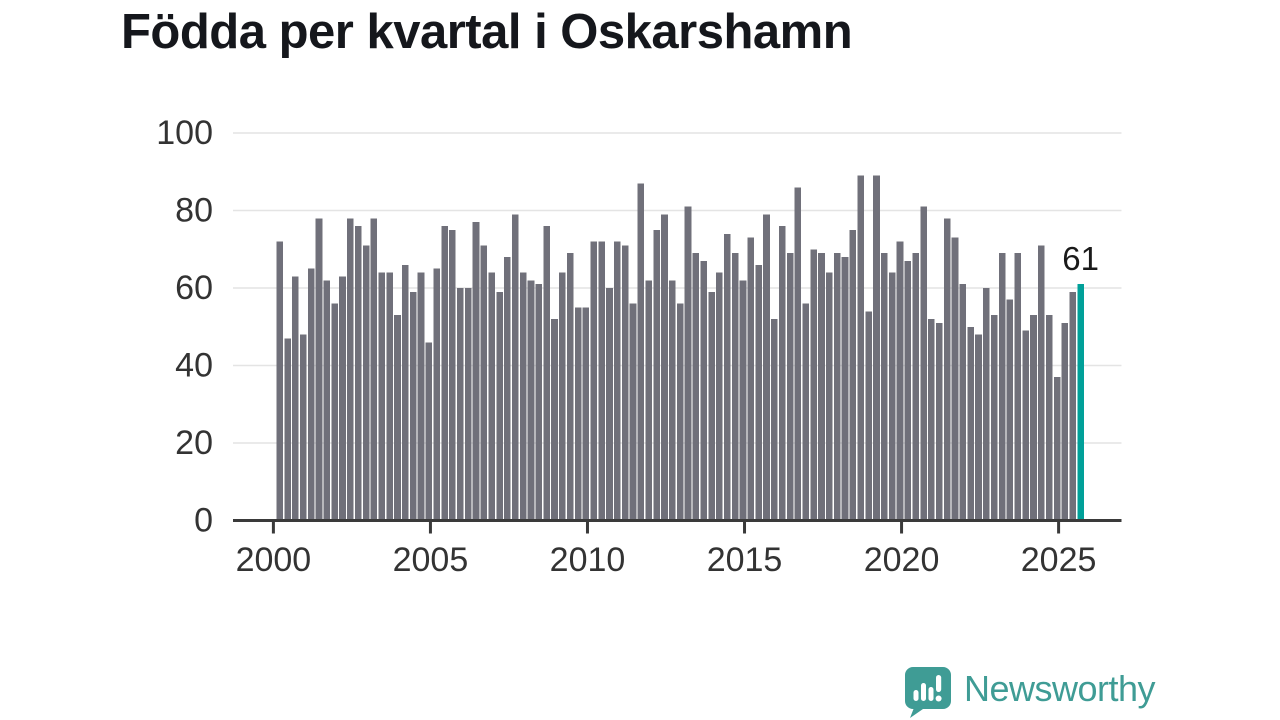 The width and height of the screenshot is (1280, 720). Describe the element at coordinates (194, 211) in the screenshot. I see `y-tick-label: 80` at that location.